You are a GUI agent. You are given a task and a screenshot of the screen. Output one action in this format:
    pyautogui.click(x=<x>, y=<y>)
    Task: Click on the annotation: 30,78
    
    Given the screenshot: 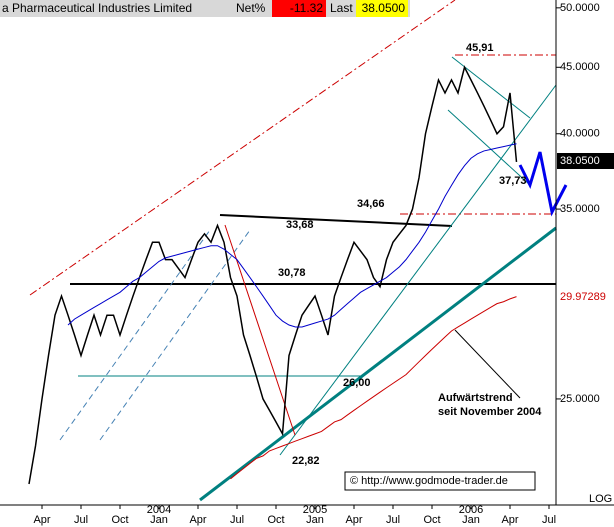 What is the action you would take?
    pyautogui.click(x=292, y=273)
    